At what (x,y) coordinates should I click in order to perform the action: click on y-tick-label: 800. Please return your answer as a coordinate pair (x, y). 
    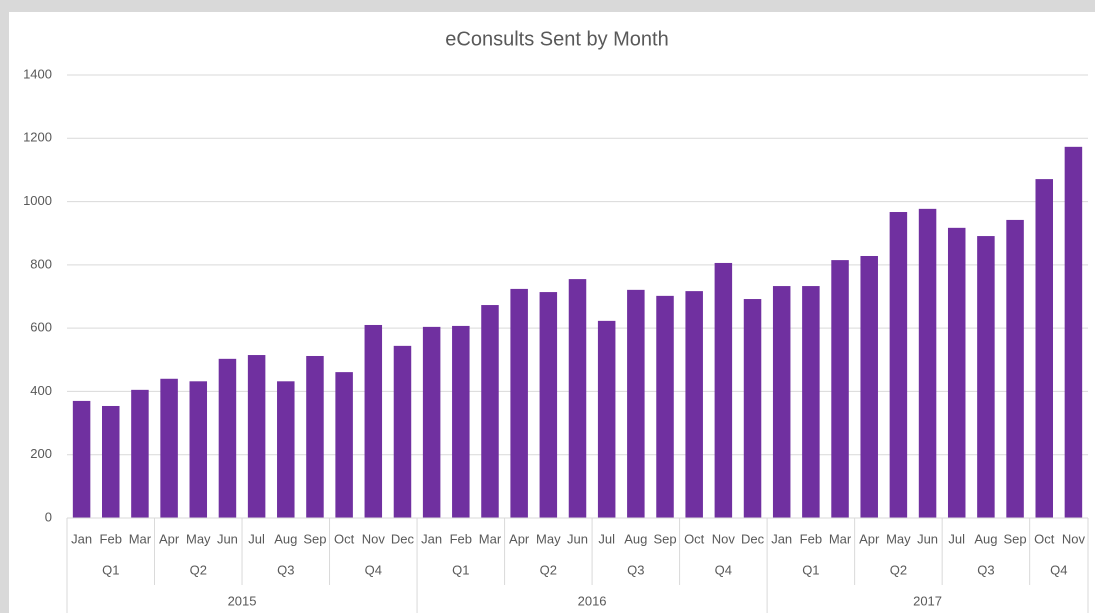
    Looking at the image, I should click on (41, 263).